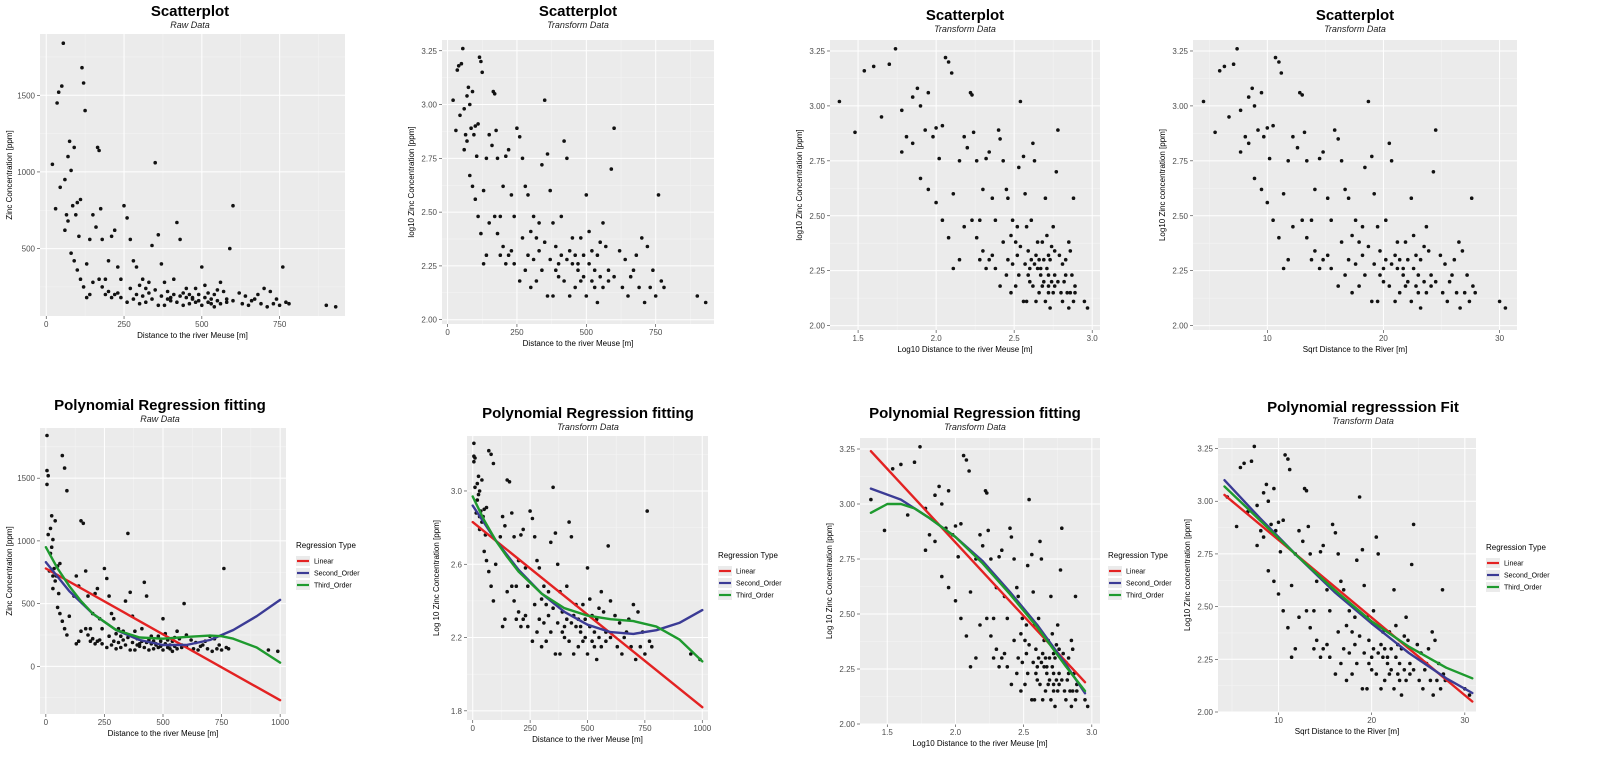 The height and width of the screenshot is (773, 1600). I want to click on plot-panel, so click(578, 182).